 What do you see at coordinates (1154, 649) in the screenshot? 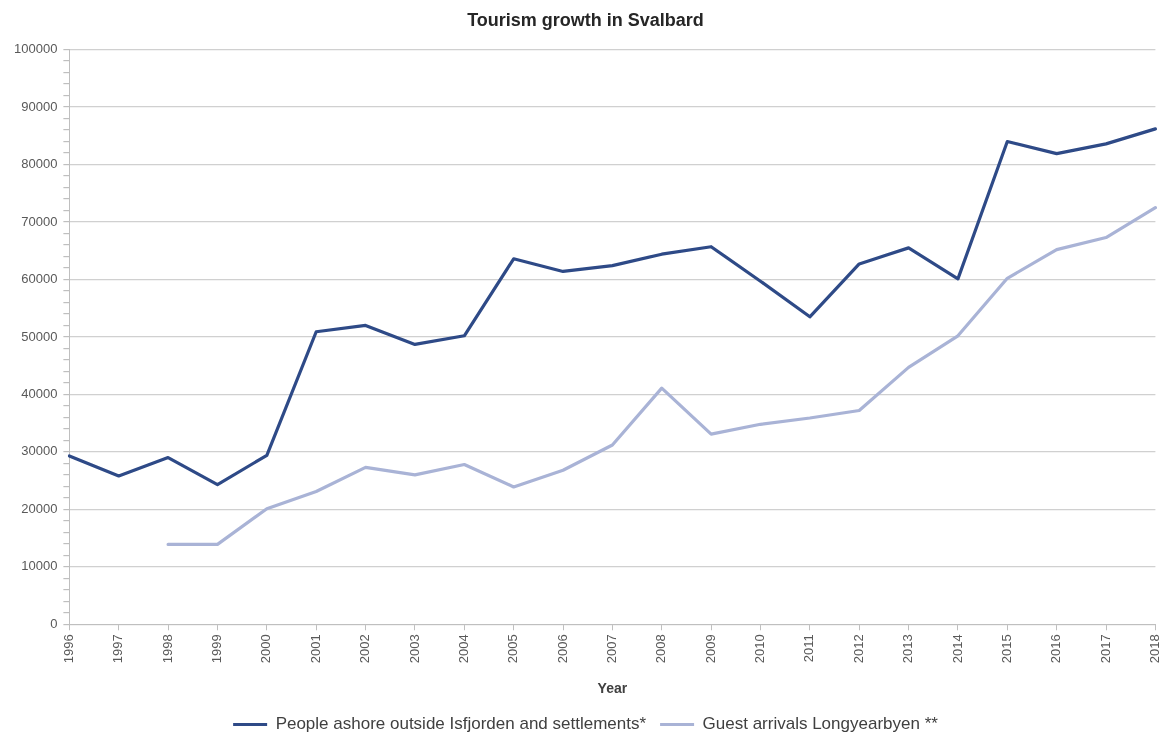
I see `x-tick-label: 2018` at bounding box center [1154, 649].